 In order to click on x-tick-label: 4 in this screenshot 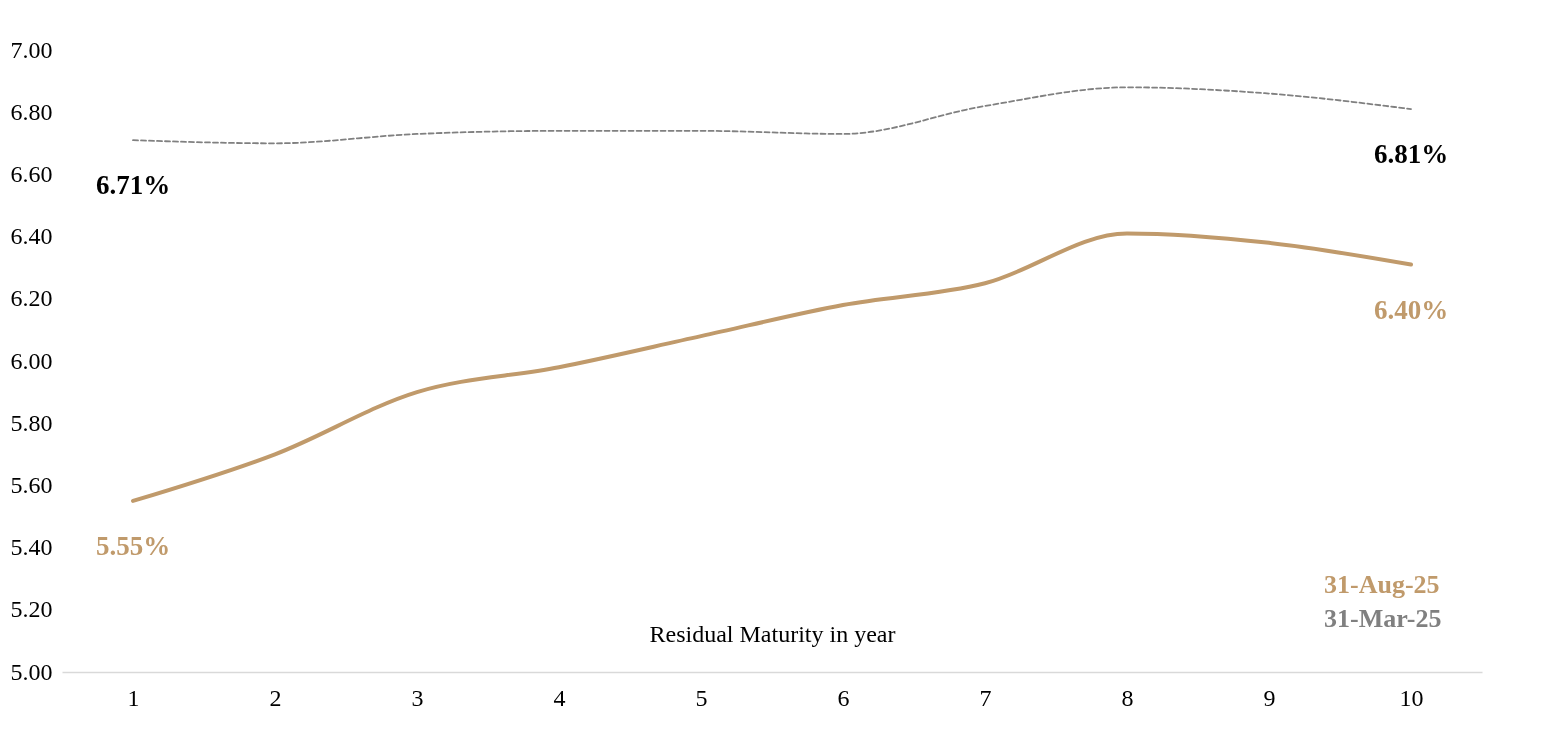, I will do `click(559, 697)`.